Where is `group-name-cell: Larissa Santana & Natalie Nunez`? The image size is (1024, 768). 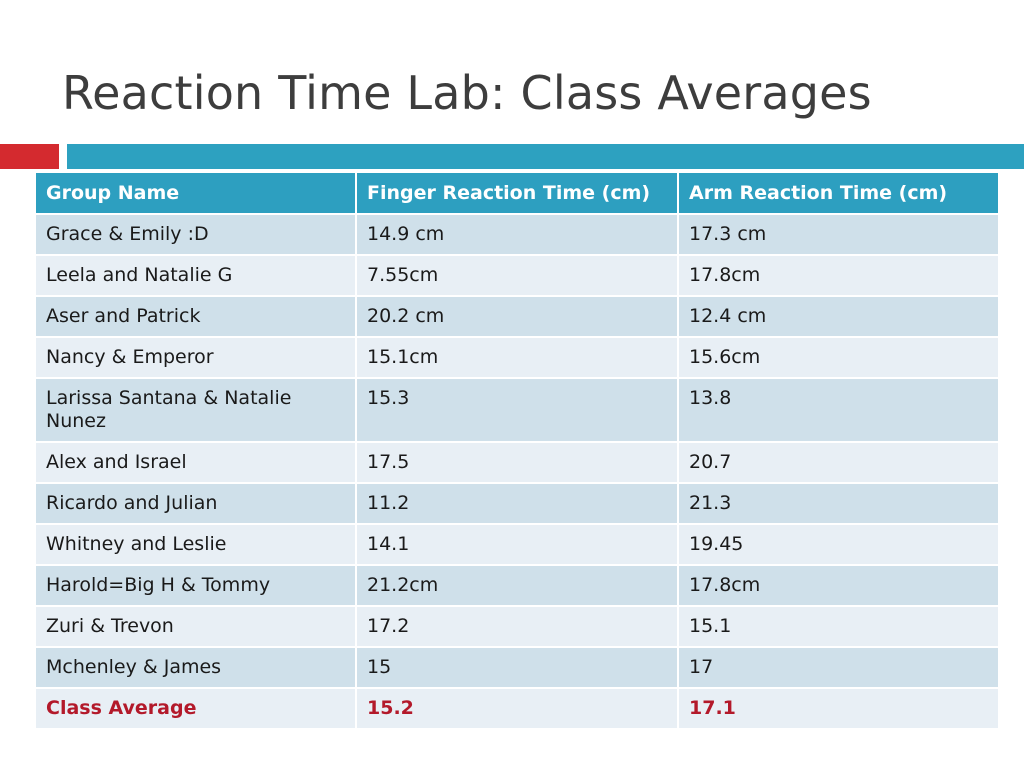 group-name-cell: Larissa Santana & Natalie Nunez is located at coordinates (195, 410).